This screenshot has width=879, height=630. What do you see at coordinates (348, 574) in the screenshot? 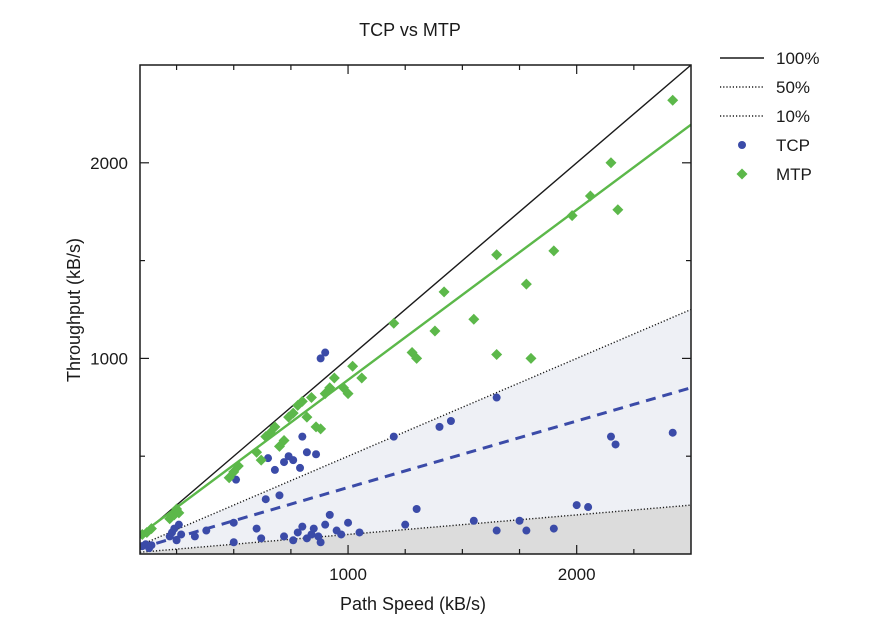
I see `x-tick-label: 1000` at bounding box center [348, 574].